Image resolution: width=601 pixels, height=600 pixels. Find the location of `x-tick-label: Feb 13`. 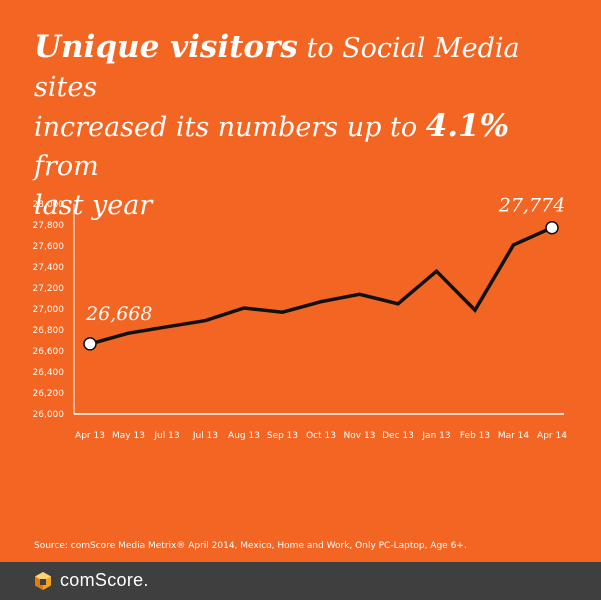

x-tick-label: Feb 13 is located at coordinates (475, 436).